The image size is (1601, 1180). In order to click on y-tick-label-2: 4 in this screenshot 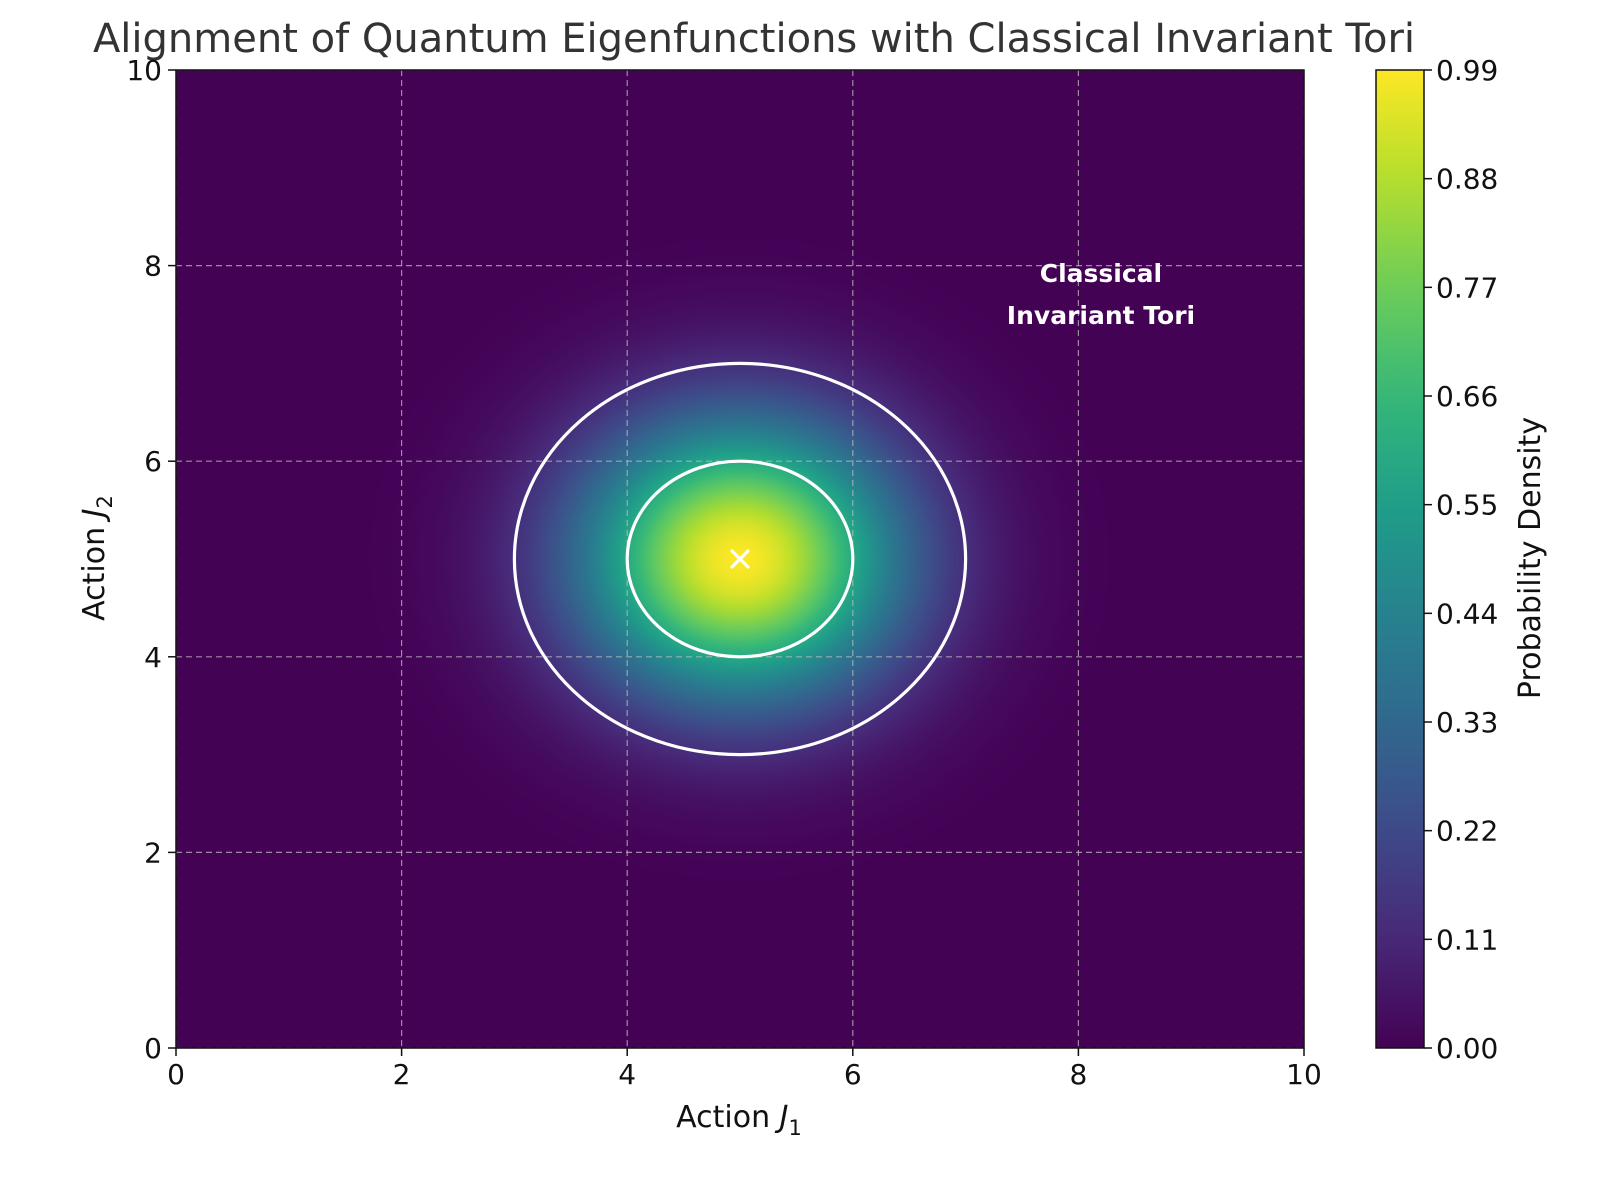, I will do `click(153, 657)`.